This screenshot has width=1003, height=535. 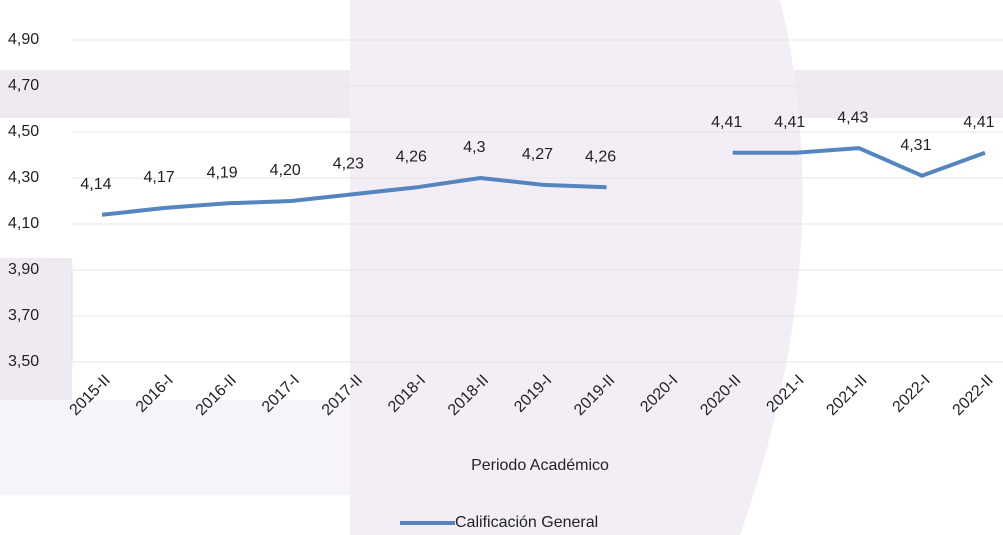 I want to click on data-label: 4,19, so click(x=222, y=173).